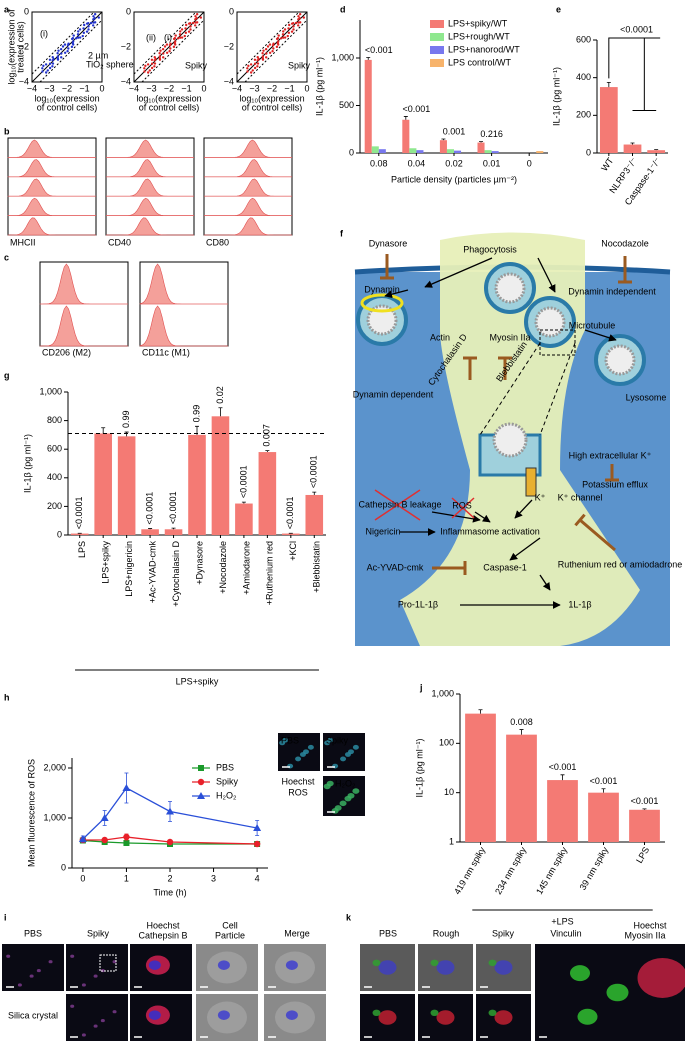 The image size is (685, 1050). What do you see at coordinates (317, 567) in the screenshot?
I see `x-tick-label: +Blebbistatin` at bounding box center [317, 567].